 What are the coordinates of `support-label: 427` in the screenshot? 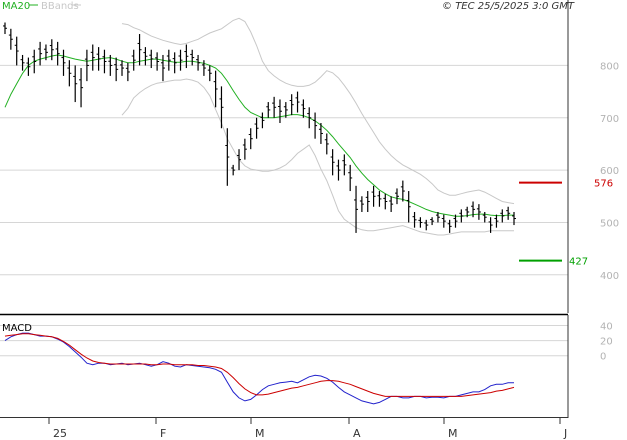 It's located at (578, 262).